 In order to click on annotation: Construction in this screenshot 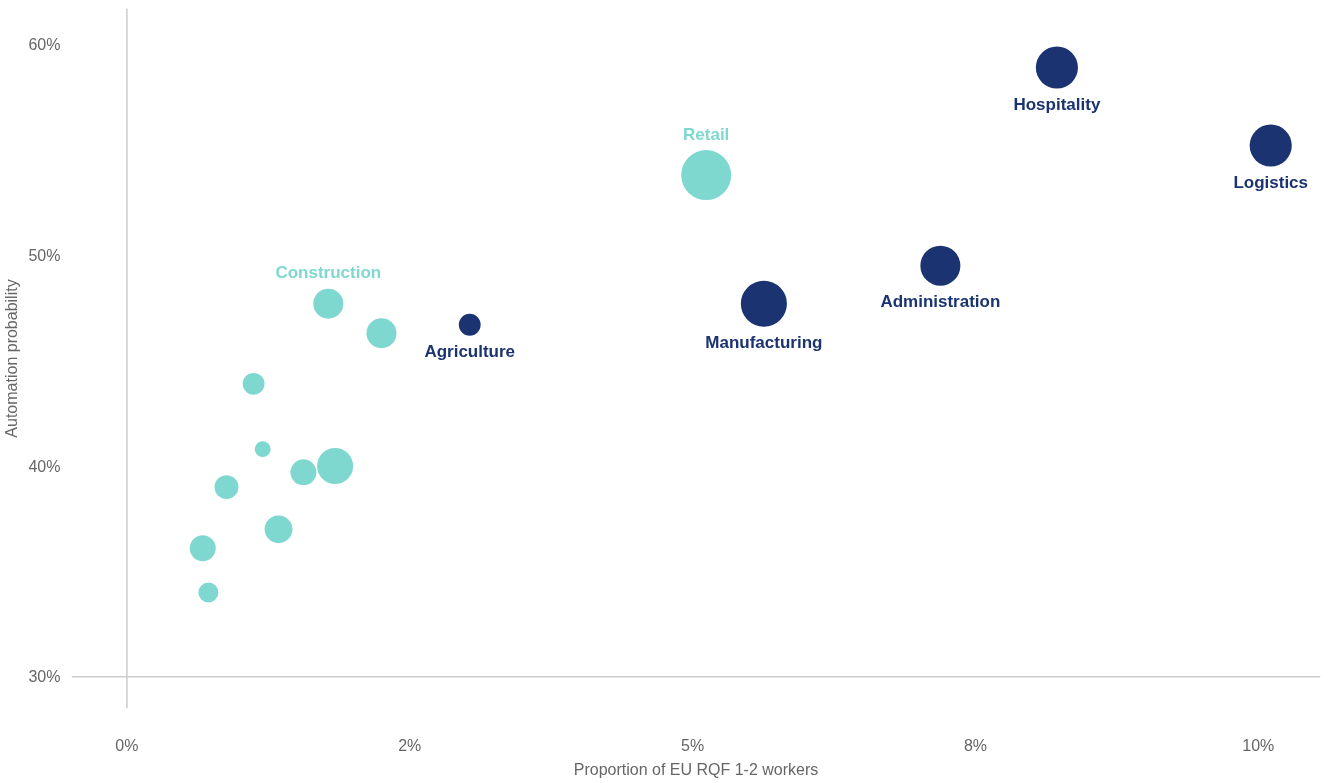, I will do `click(328, 273)`.